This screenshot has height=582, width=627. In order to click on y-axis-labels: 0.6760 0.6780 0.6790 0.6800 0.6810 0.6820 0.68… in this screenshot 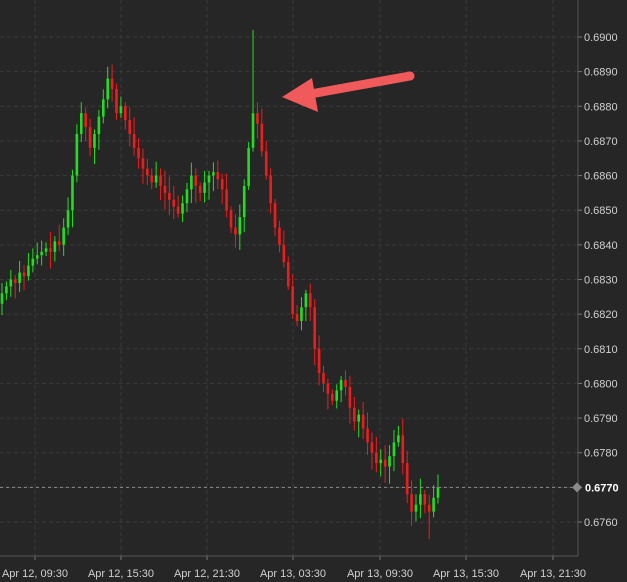, I will do `click(601, 280)`.